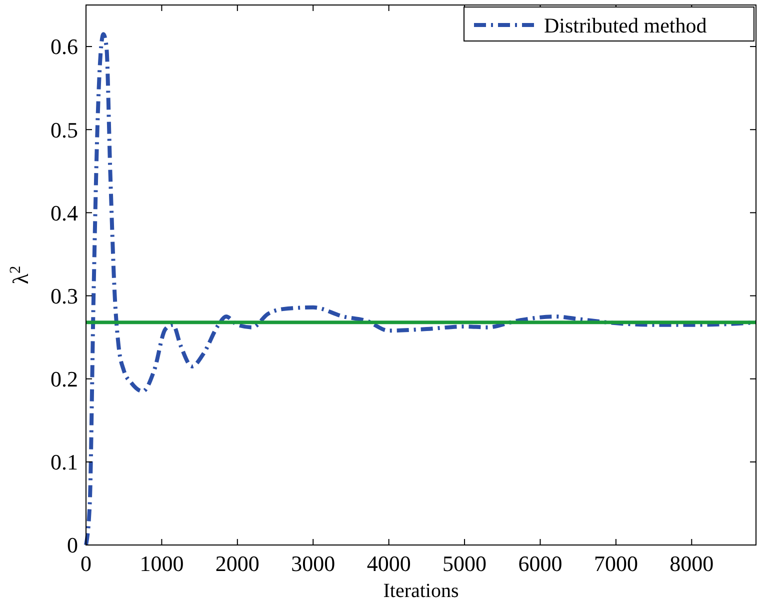 The image size is (758, 608). Describe the element at coordinates (626, 25) in the screenshot. I see `legend-label: Distributed method` at that location.